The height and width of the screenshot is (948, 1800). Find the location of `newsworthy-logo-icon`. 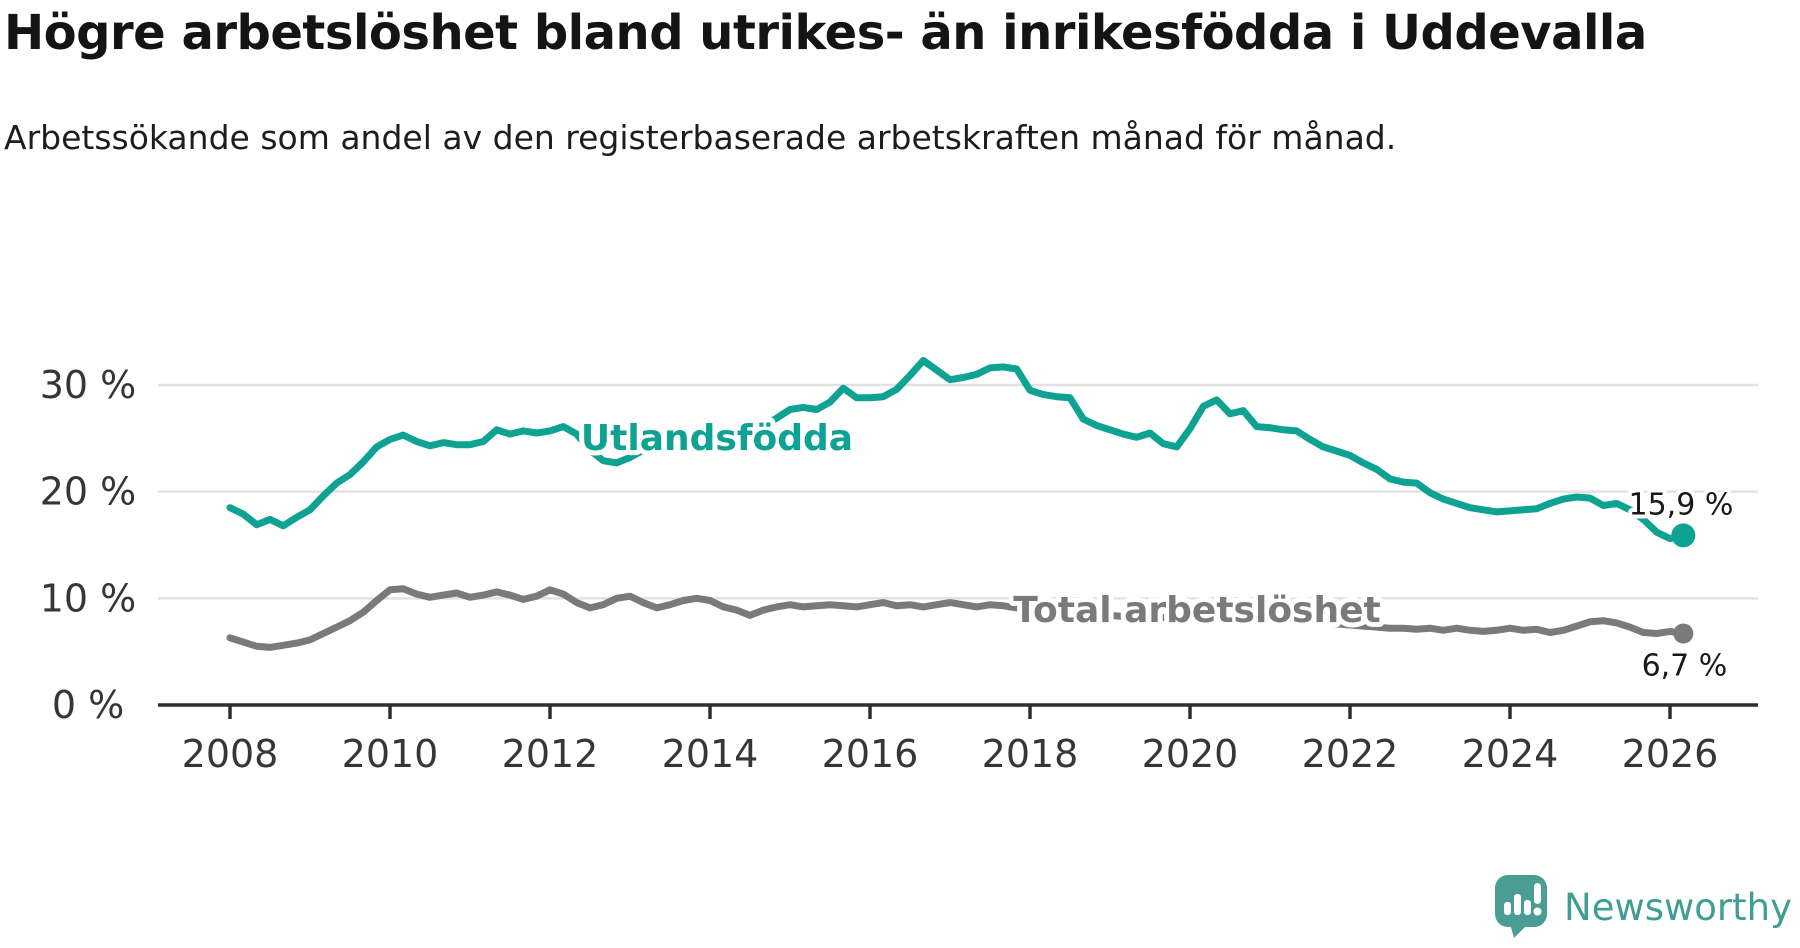

newsworthy-logo-icon is located at coordinates (1521, 906).